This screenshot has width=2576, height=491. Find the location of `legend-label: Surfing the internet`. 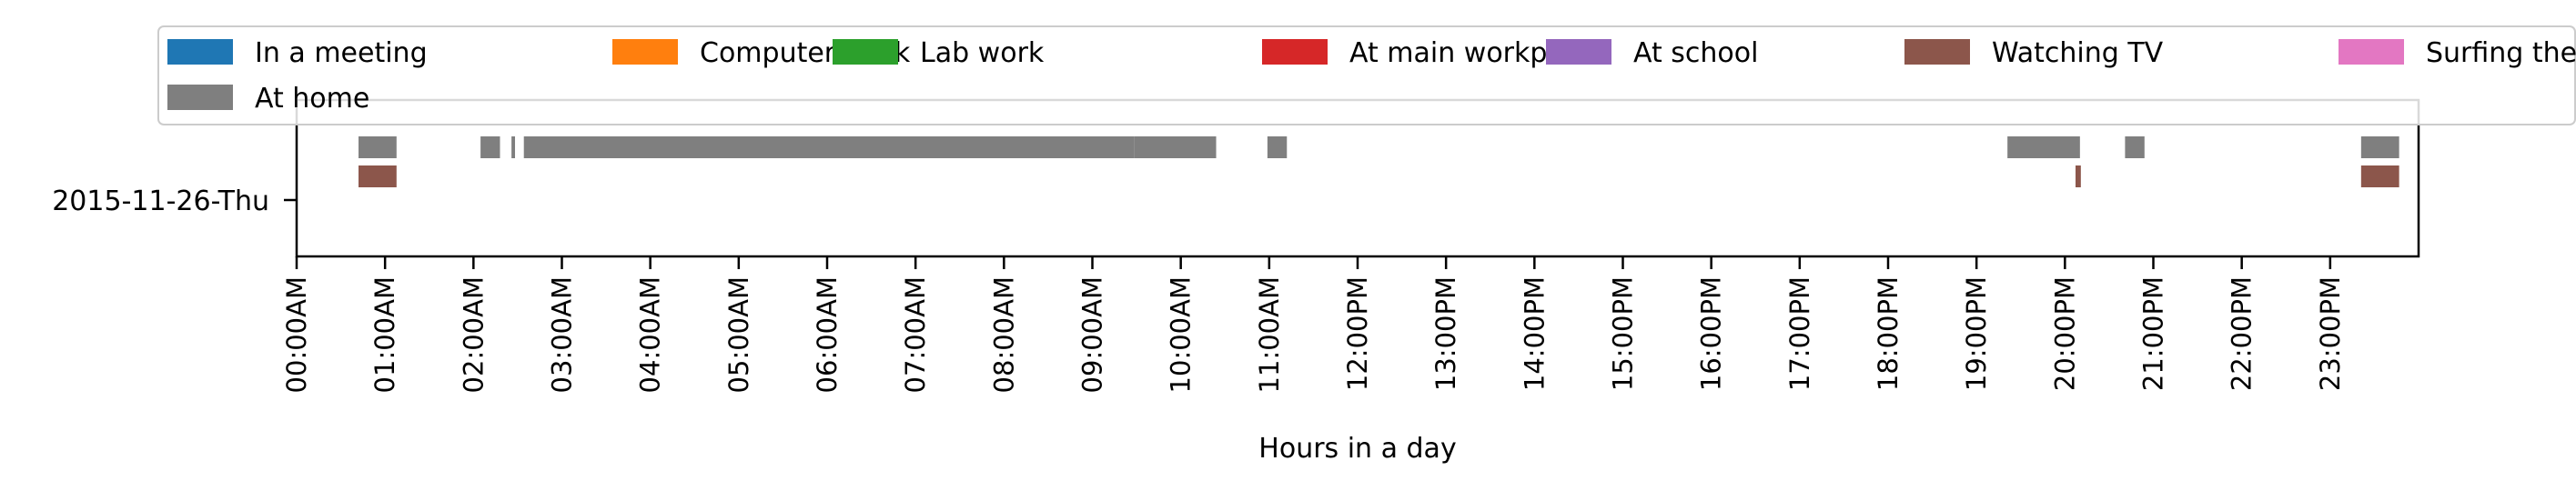

legend-label: Surfing the internet is located at coordinates (2501, 53).